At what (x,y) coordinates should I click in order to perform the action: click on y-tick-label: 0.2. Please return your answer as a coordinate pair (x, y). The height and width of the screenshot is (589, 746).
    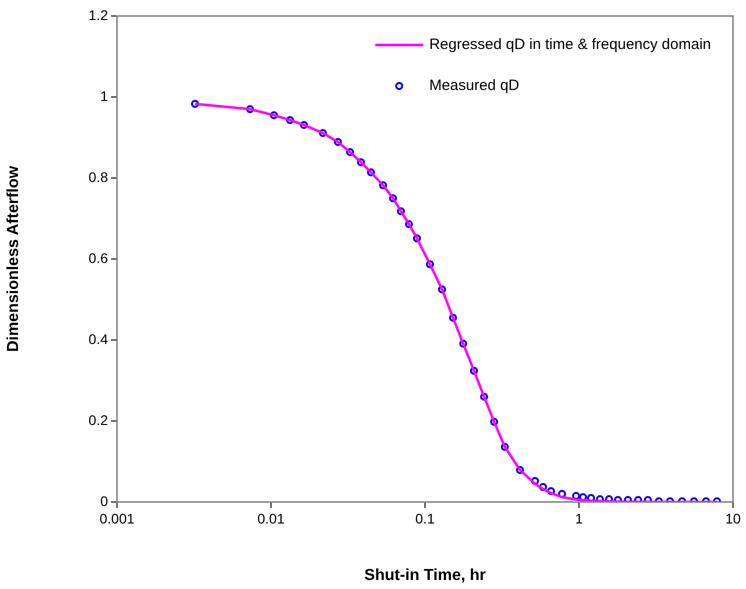
    Looking at the image, I should click on (98, 420).